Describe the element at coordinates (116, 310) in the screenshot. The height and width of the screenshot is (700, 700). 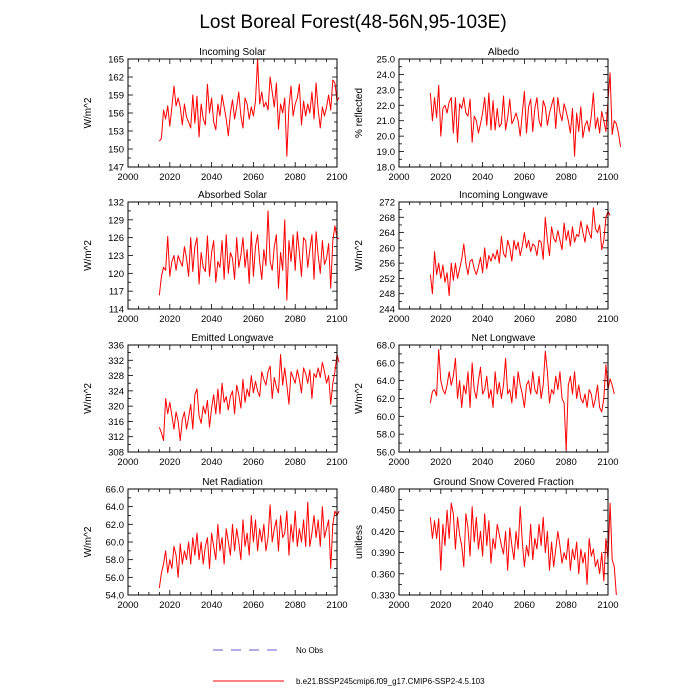
I see `y-tick-label: 114` at that location.